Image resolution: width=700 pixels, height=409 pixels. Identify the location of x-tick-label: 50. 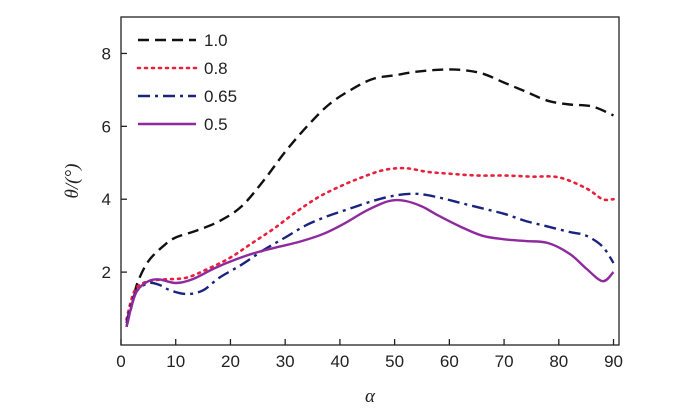
(394, 361).